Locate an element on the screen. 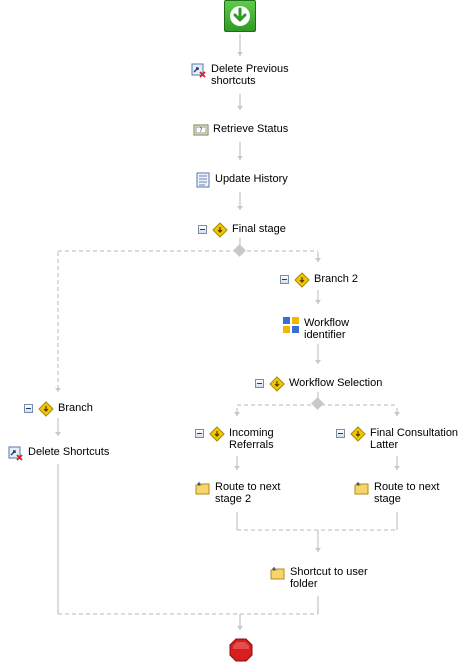 The image size is (469, 666). activity-label: shortcuts is located at coordinates (233, 81).